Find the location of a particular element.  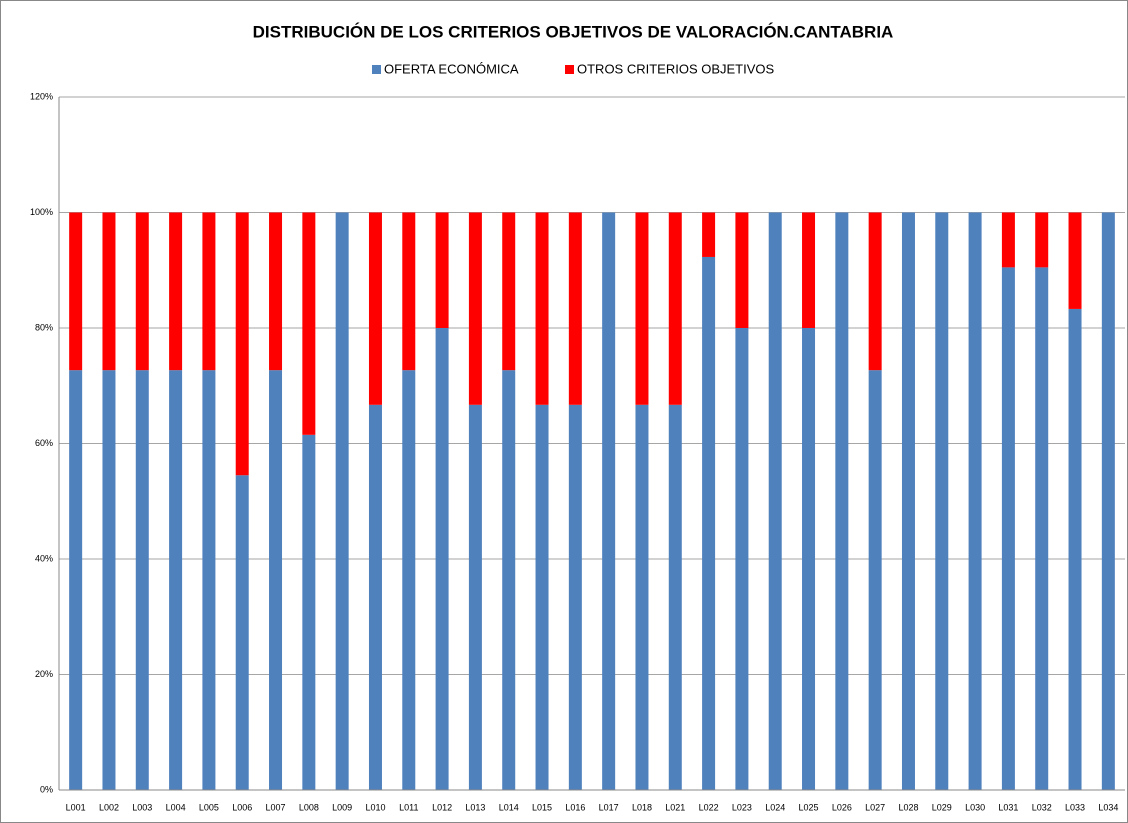

x-tick-label: L025 is located at coordinates (809, 807).